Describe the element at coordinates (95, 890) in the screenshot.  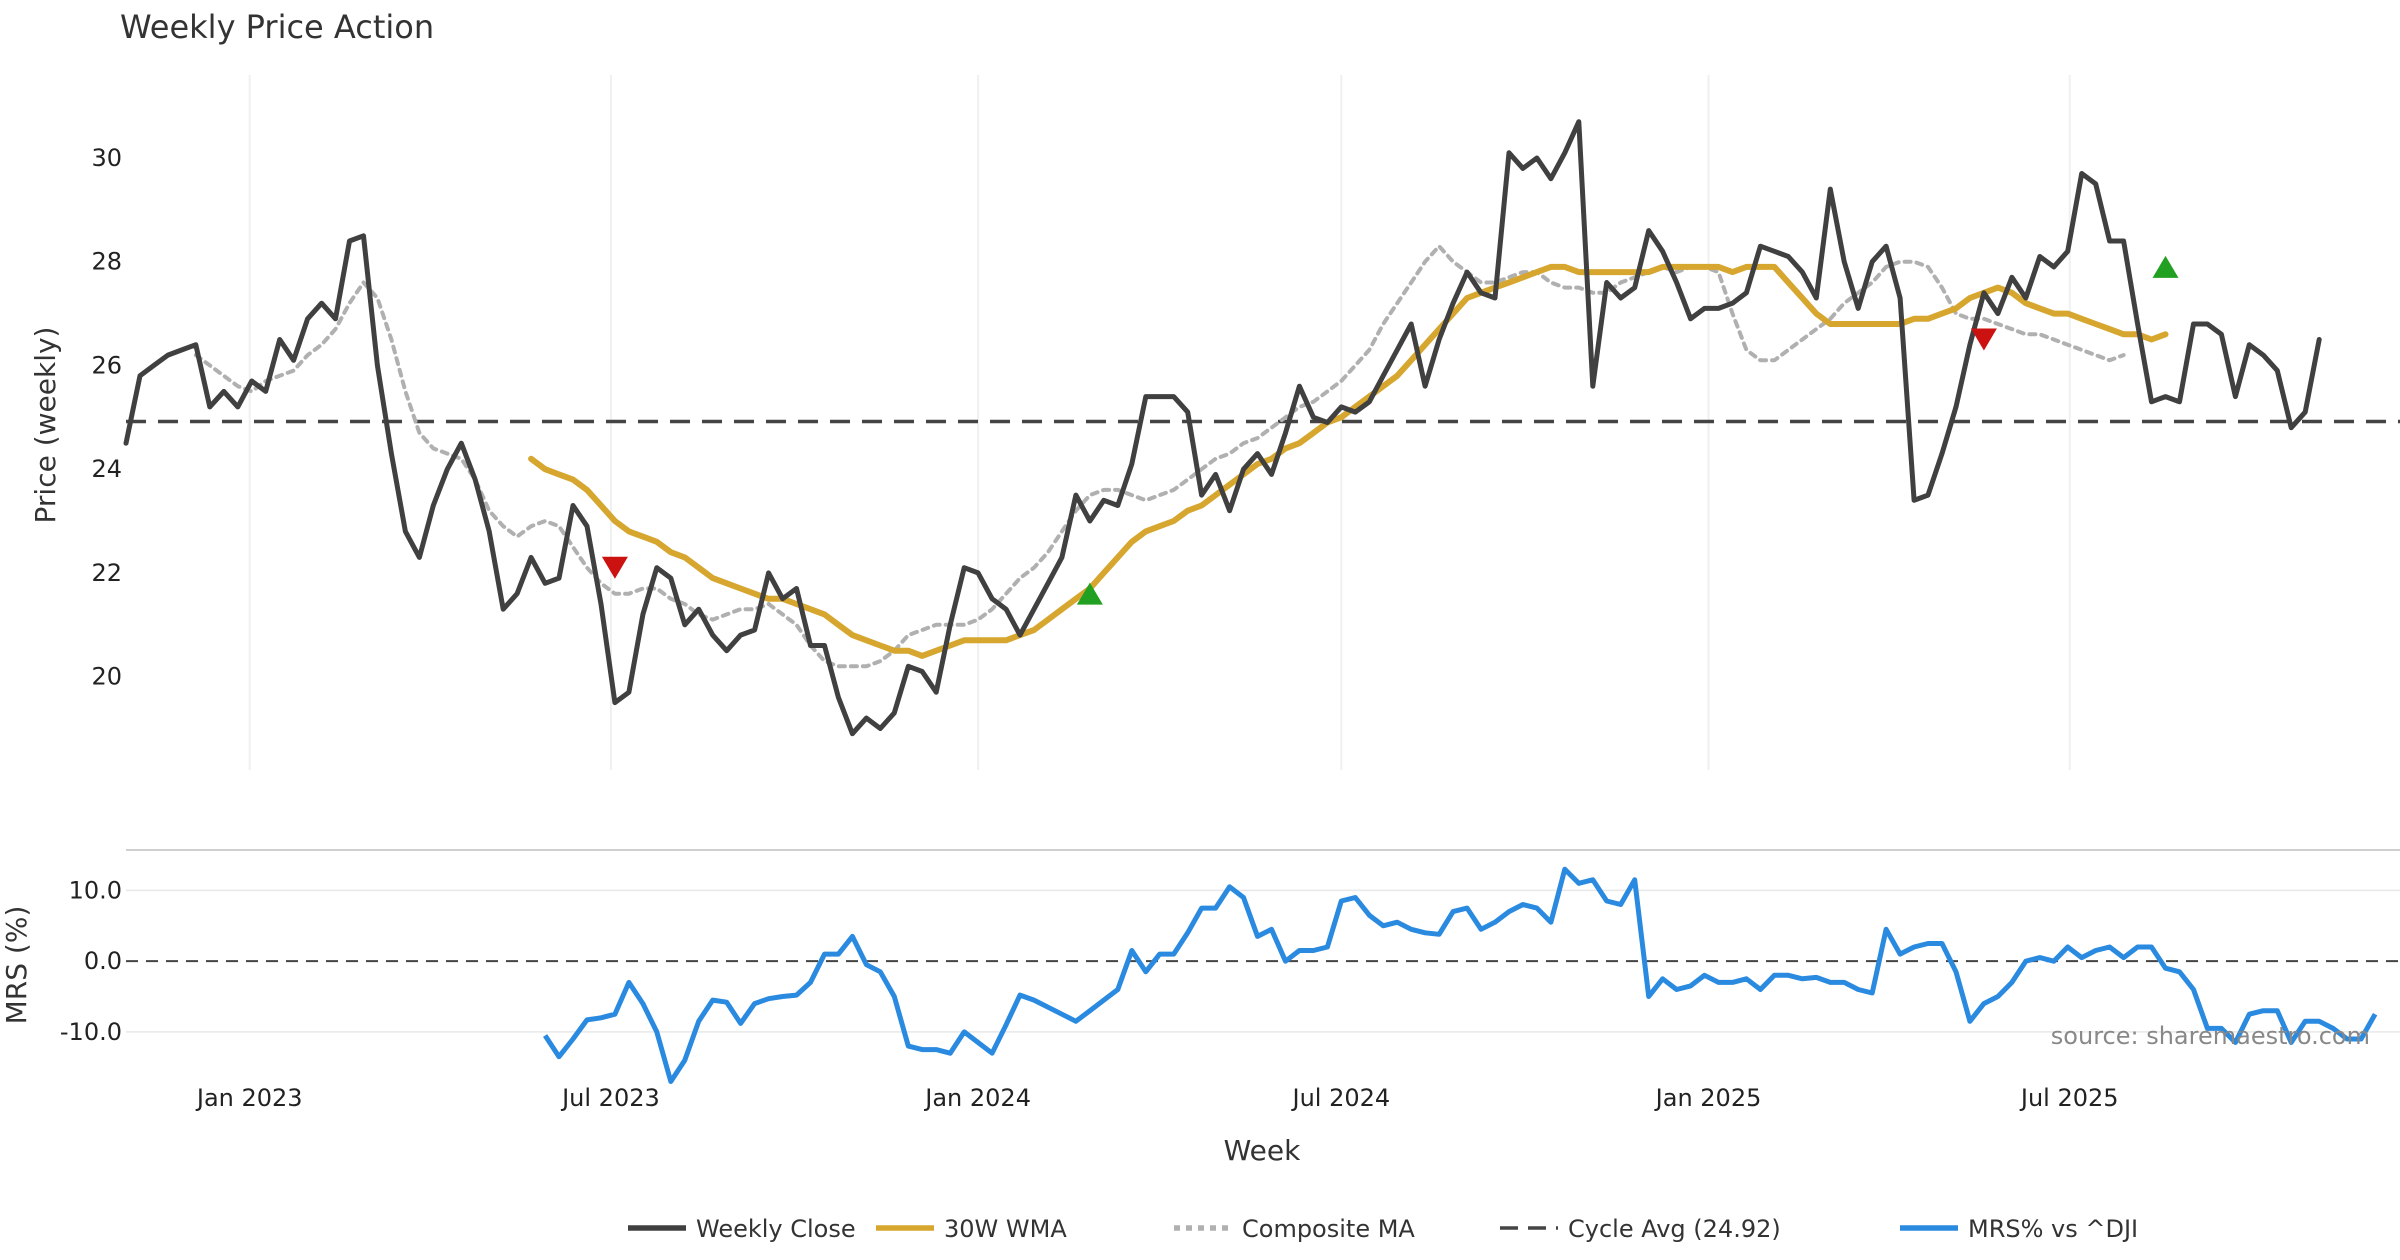
I see `mrs-tick-label: 10.0` at that location.